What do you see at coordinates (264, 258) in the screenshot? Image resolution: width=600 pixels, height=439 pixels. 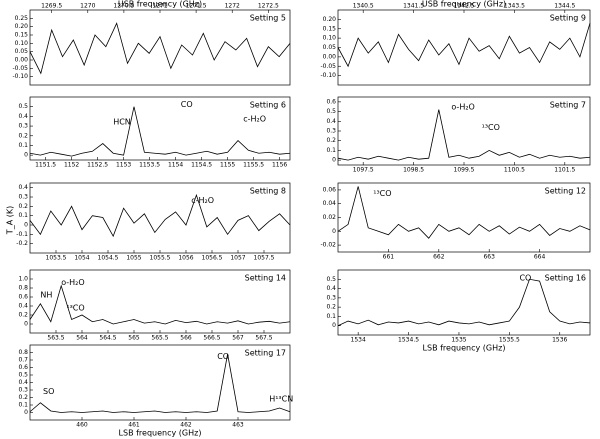 I see `x-tick-label: 1057.5` at bounding box center [264, 258].